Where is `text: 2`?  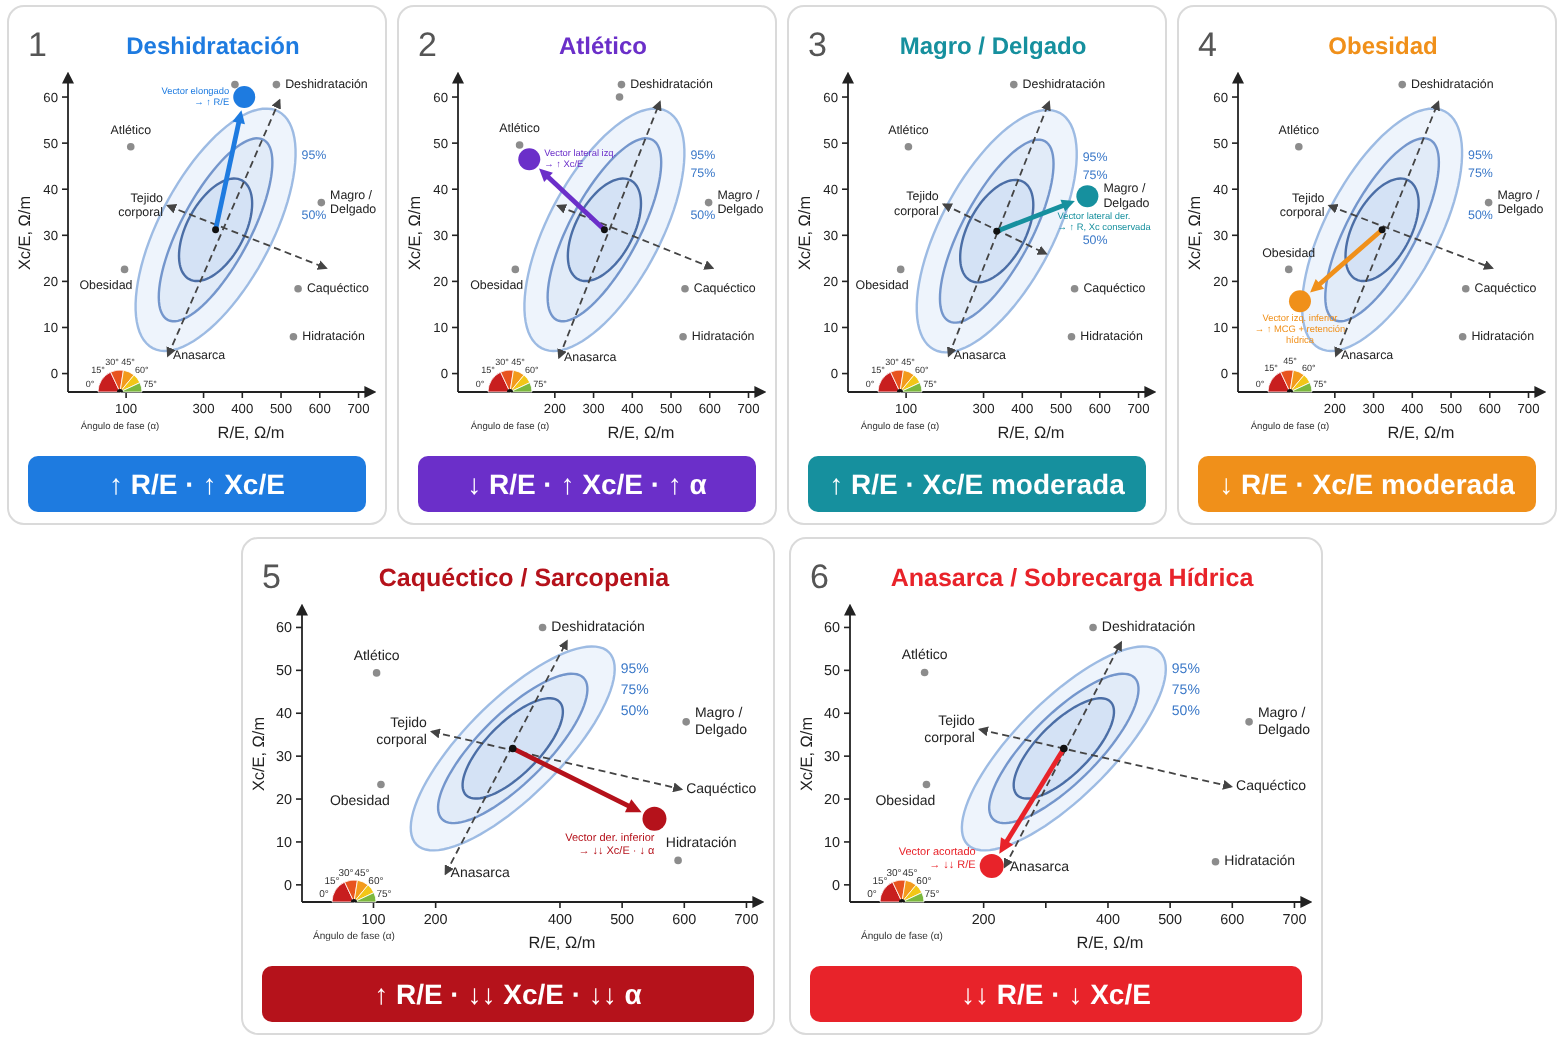 text: 2 is located at coordinates (427, 45).